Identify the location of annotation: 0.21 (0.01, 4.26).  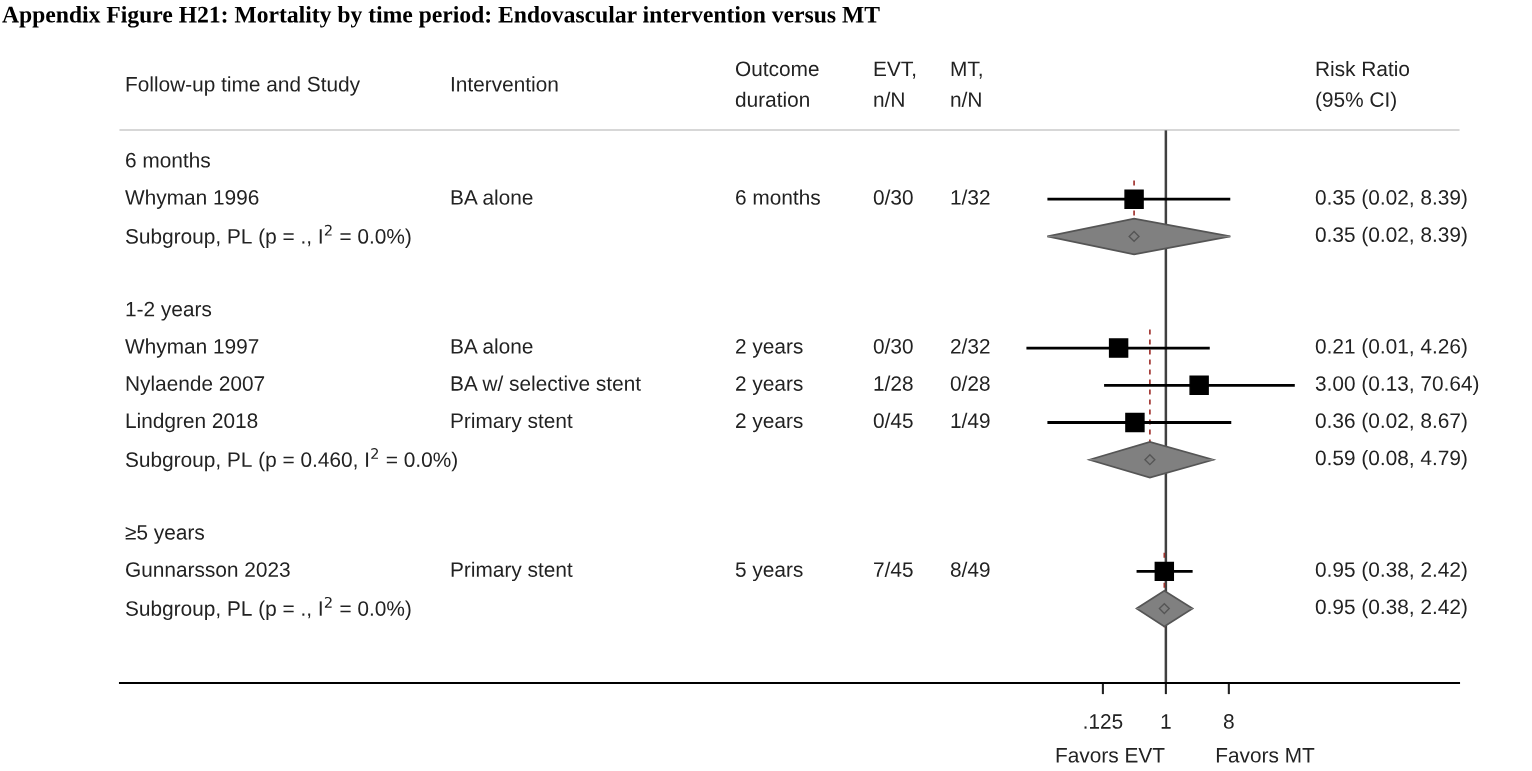
(1391, 348).